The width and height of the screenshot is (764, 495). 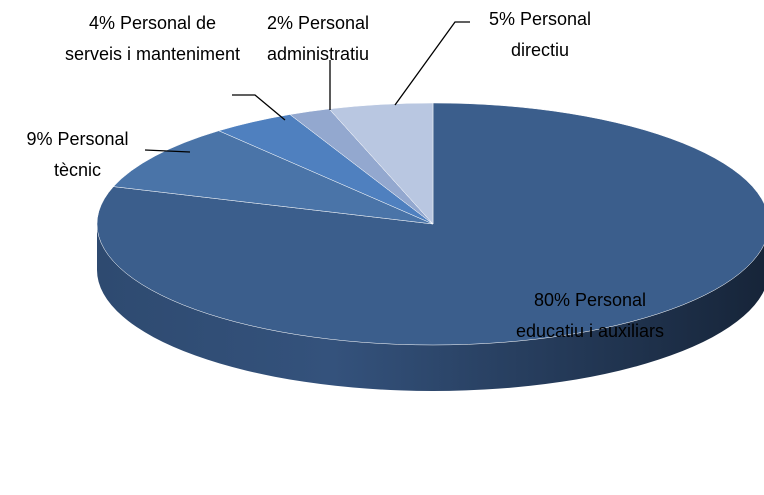 I want to click on category-label: Personal de serveis i manteniment, so click(x=152, y=38).